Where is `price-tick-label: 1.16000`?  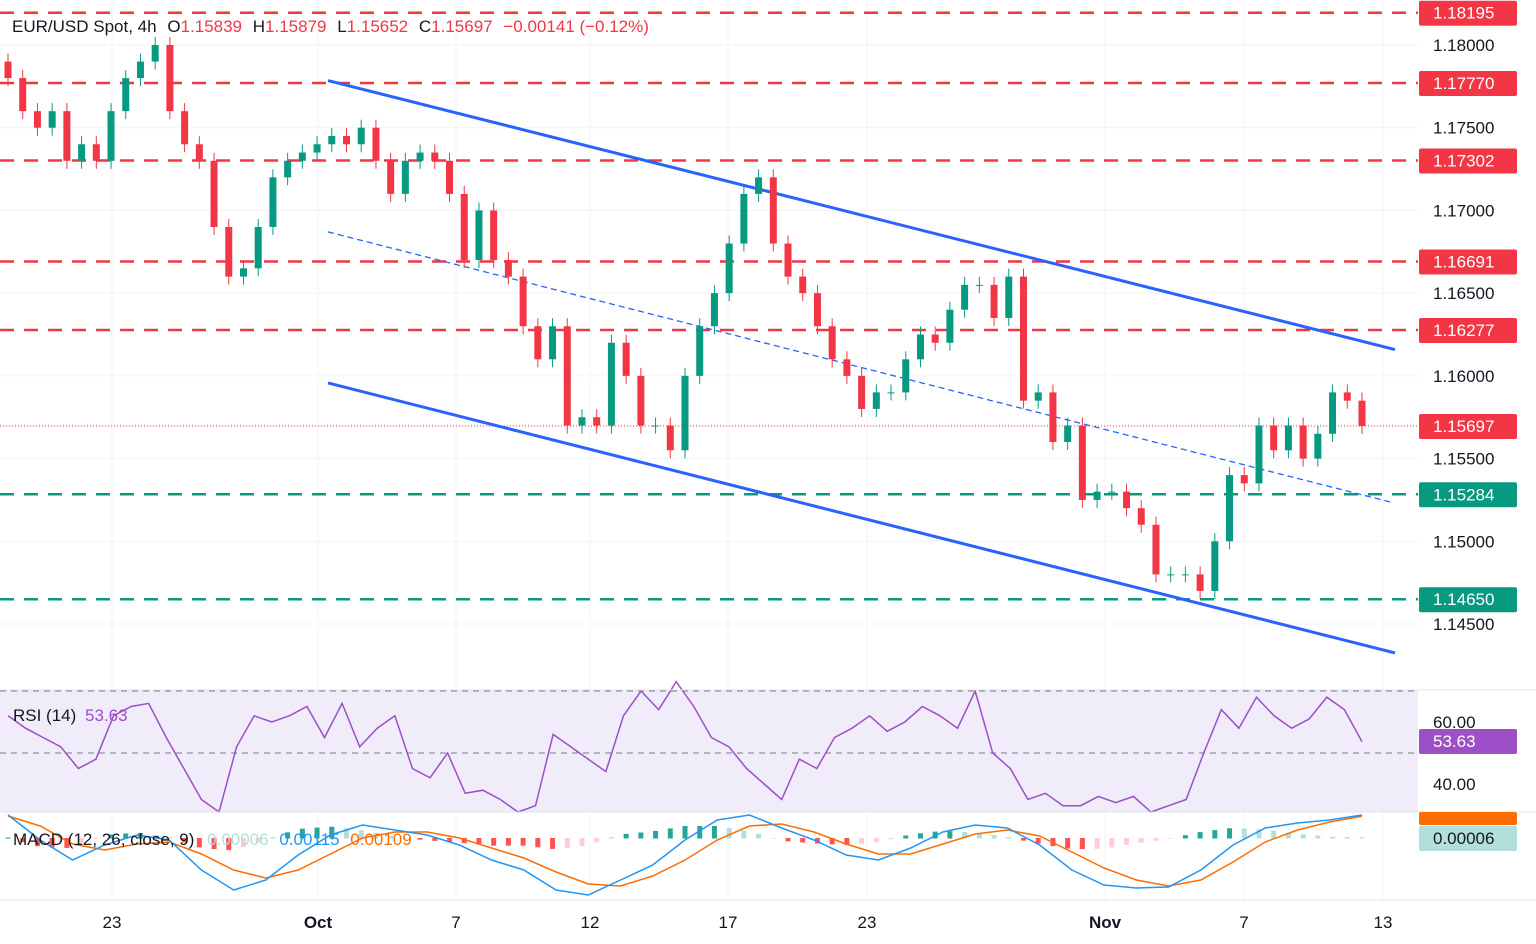
price-tick-label: 1.16000 is located at coordinates (1463, 376).